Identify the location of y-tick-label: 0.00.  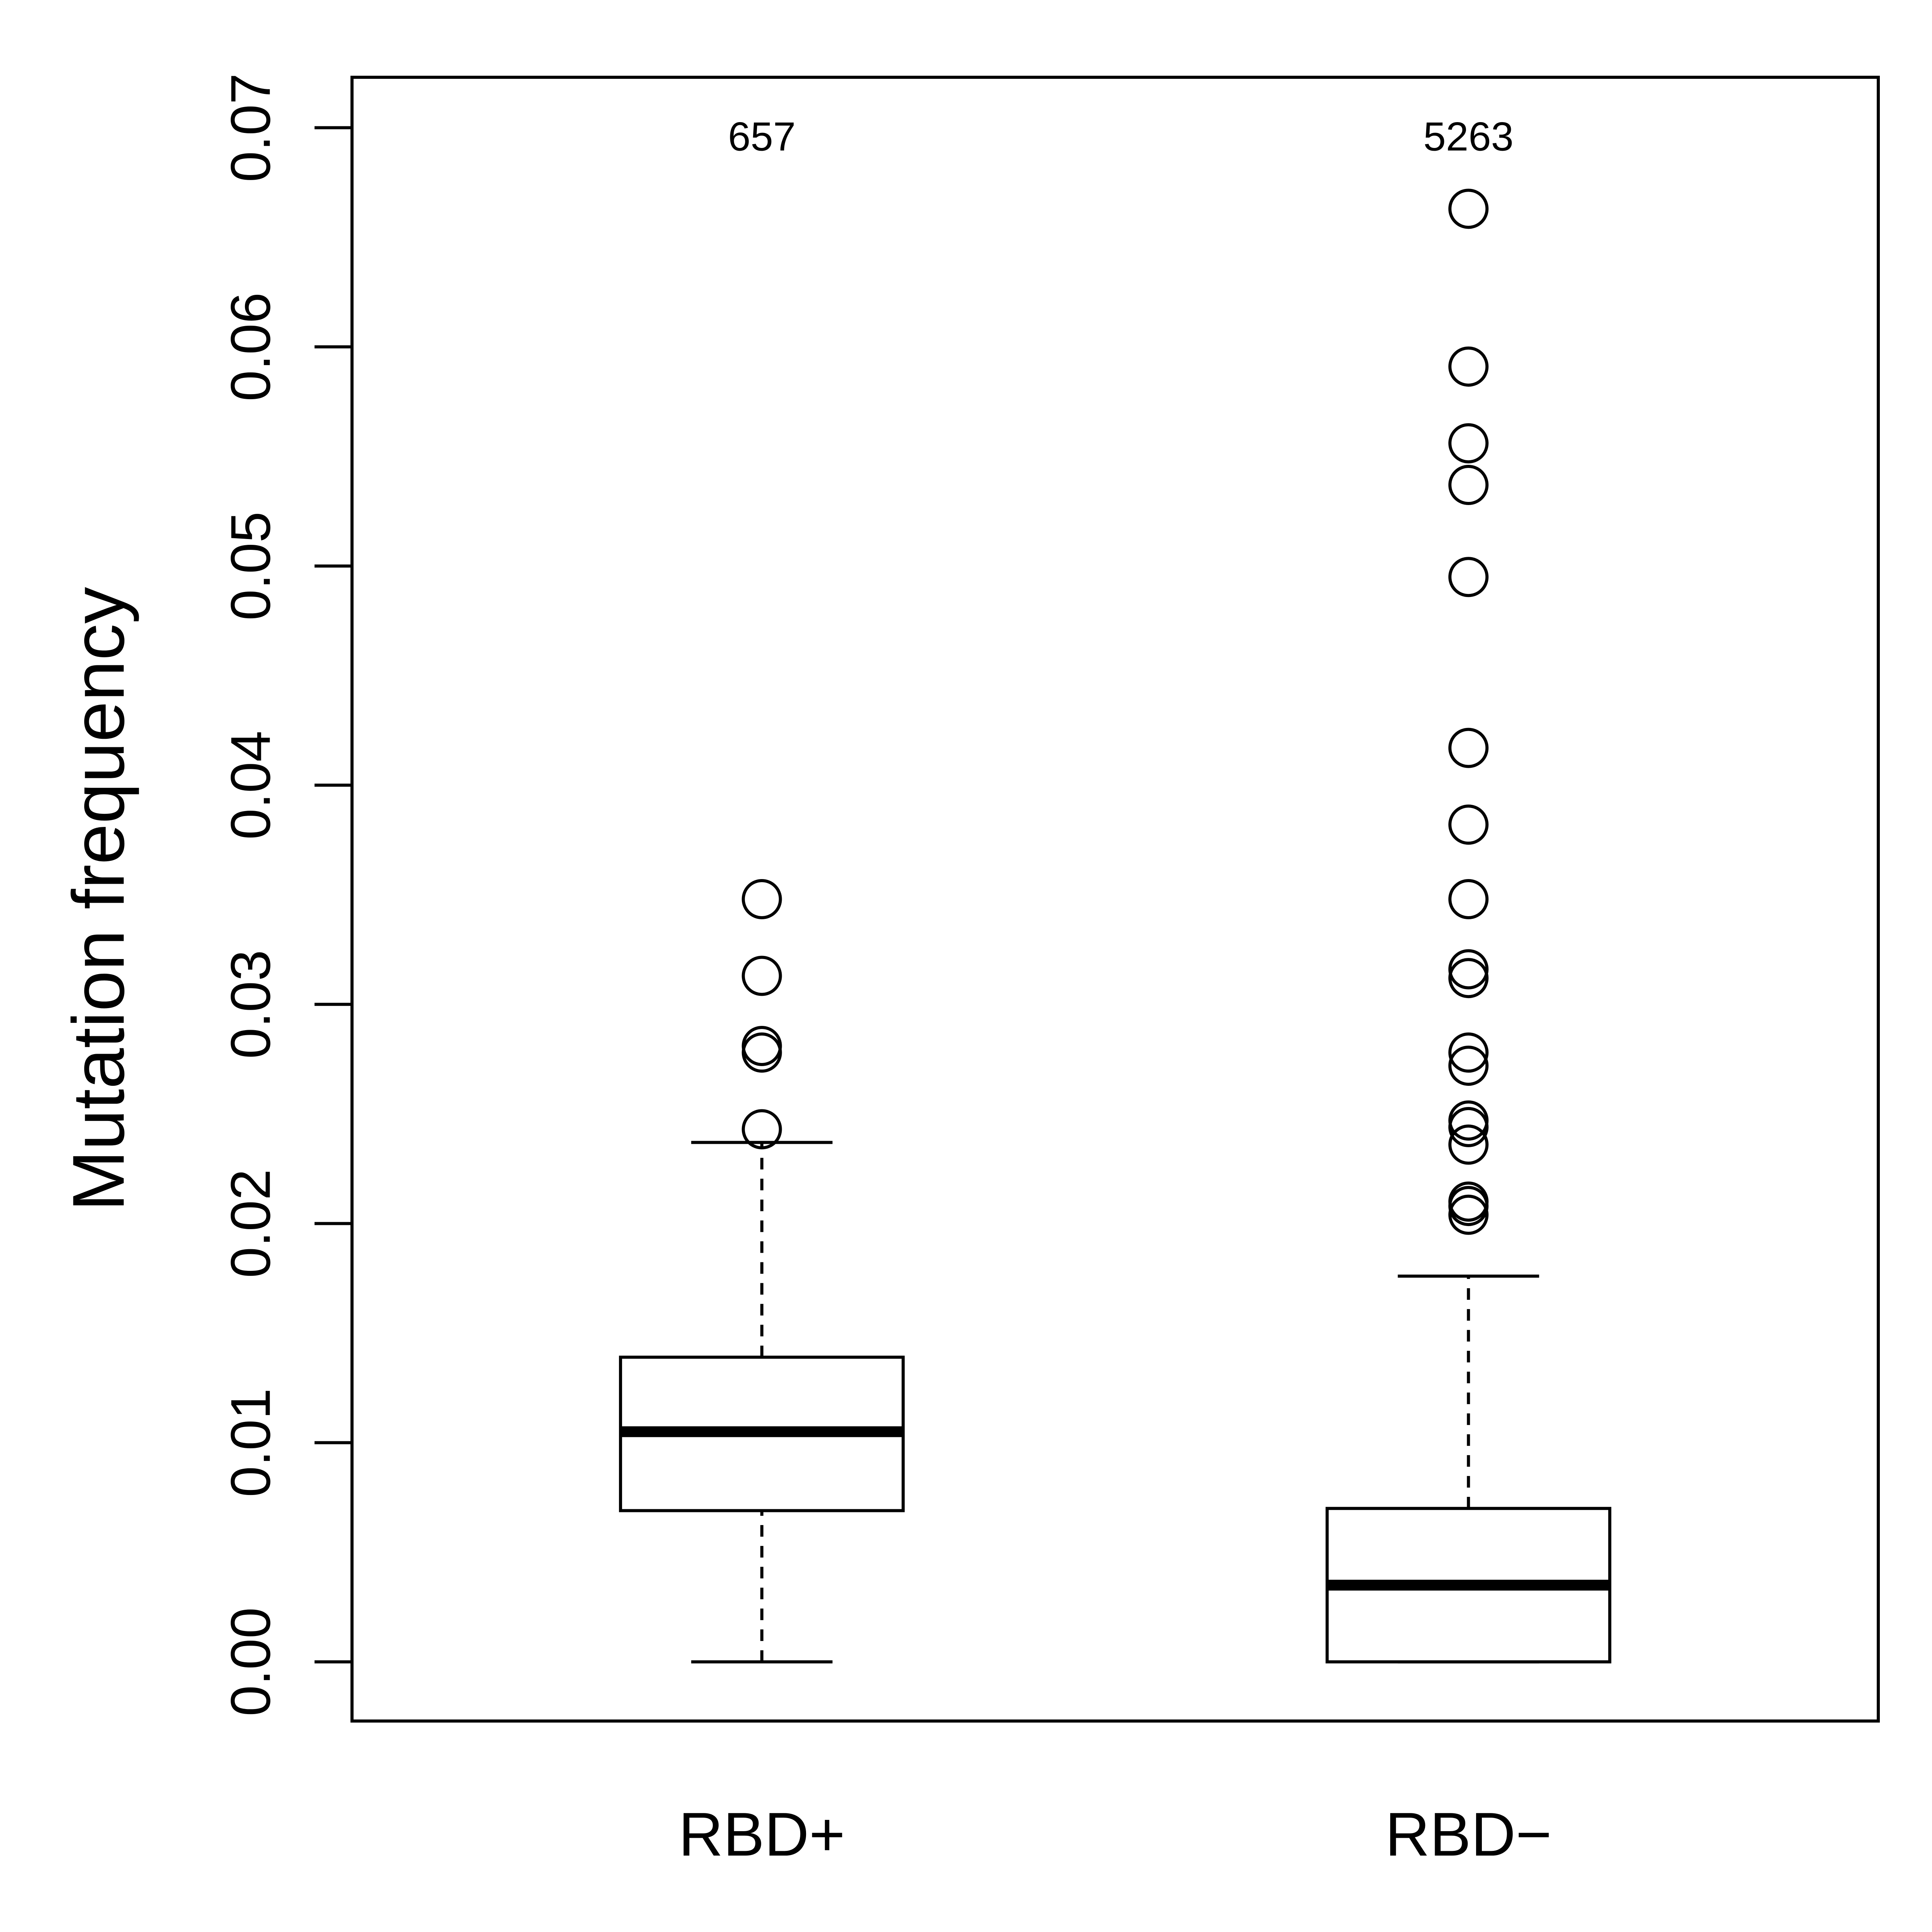
(251, 1661).